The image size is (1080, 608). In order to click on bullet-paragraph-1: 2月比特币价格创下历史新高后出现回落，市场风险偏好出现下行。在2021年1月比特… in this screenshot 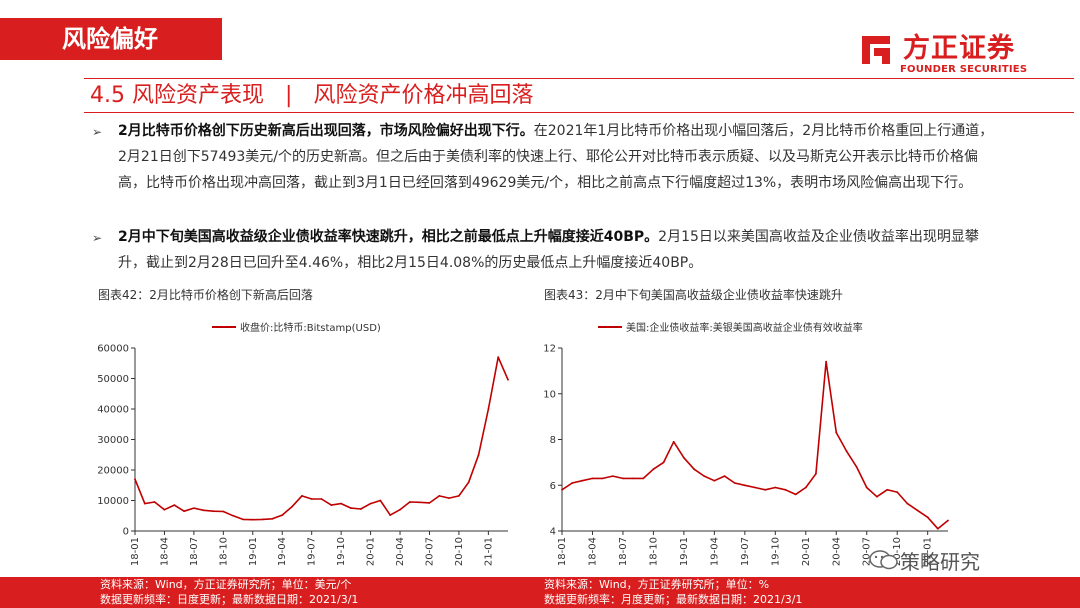, I will do `click(558, 157)`.